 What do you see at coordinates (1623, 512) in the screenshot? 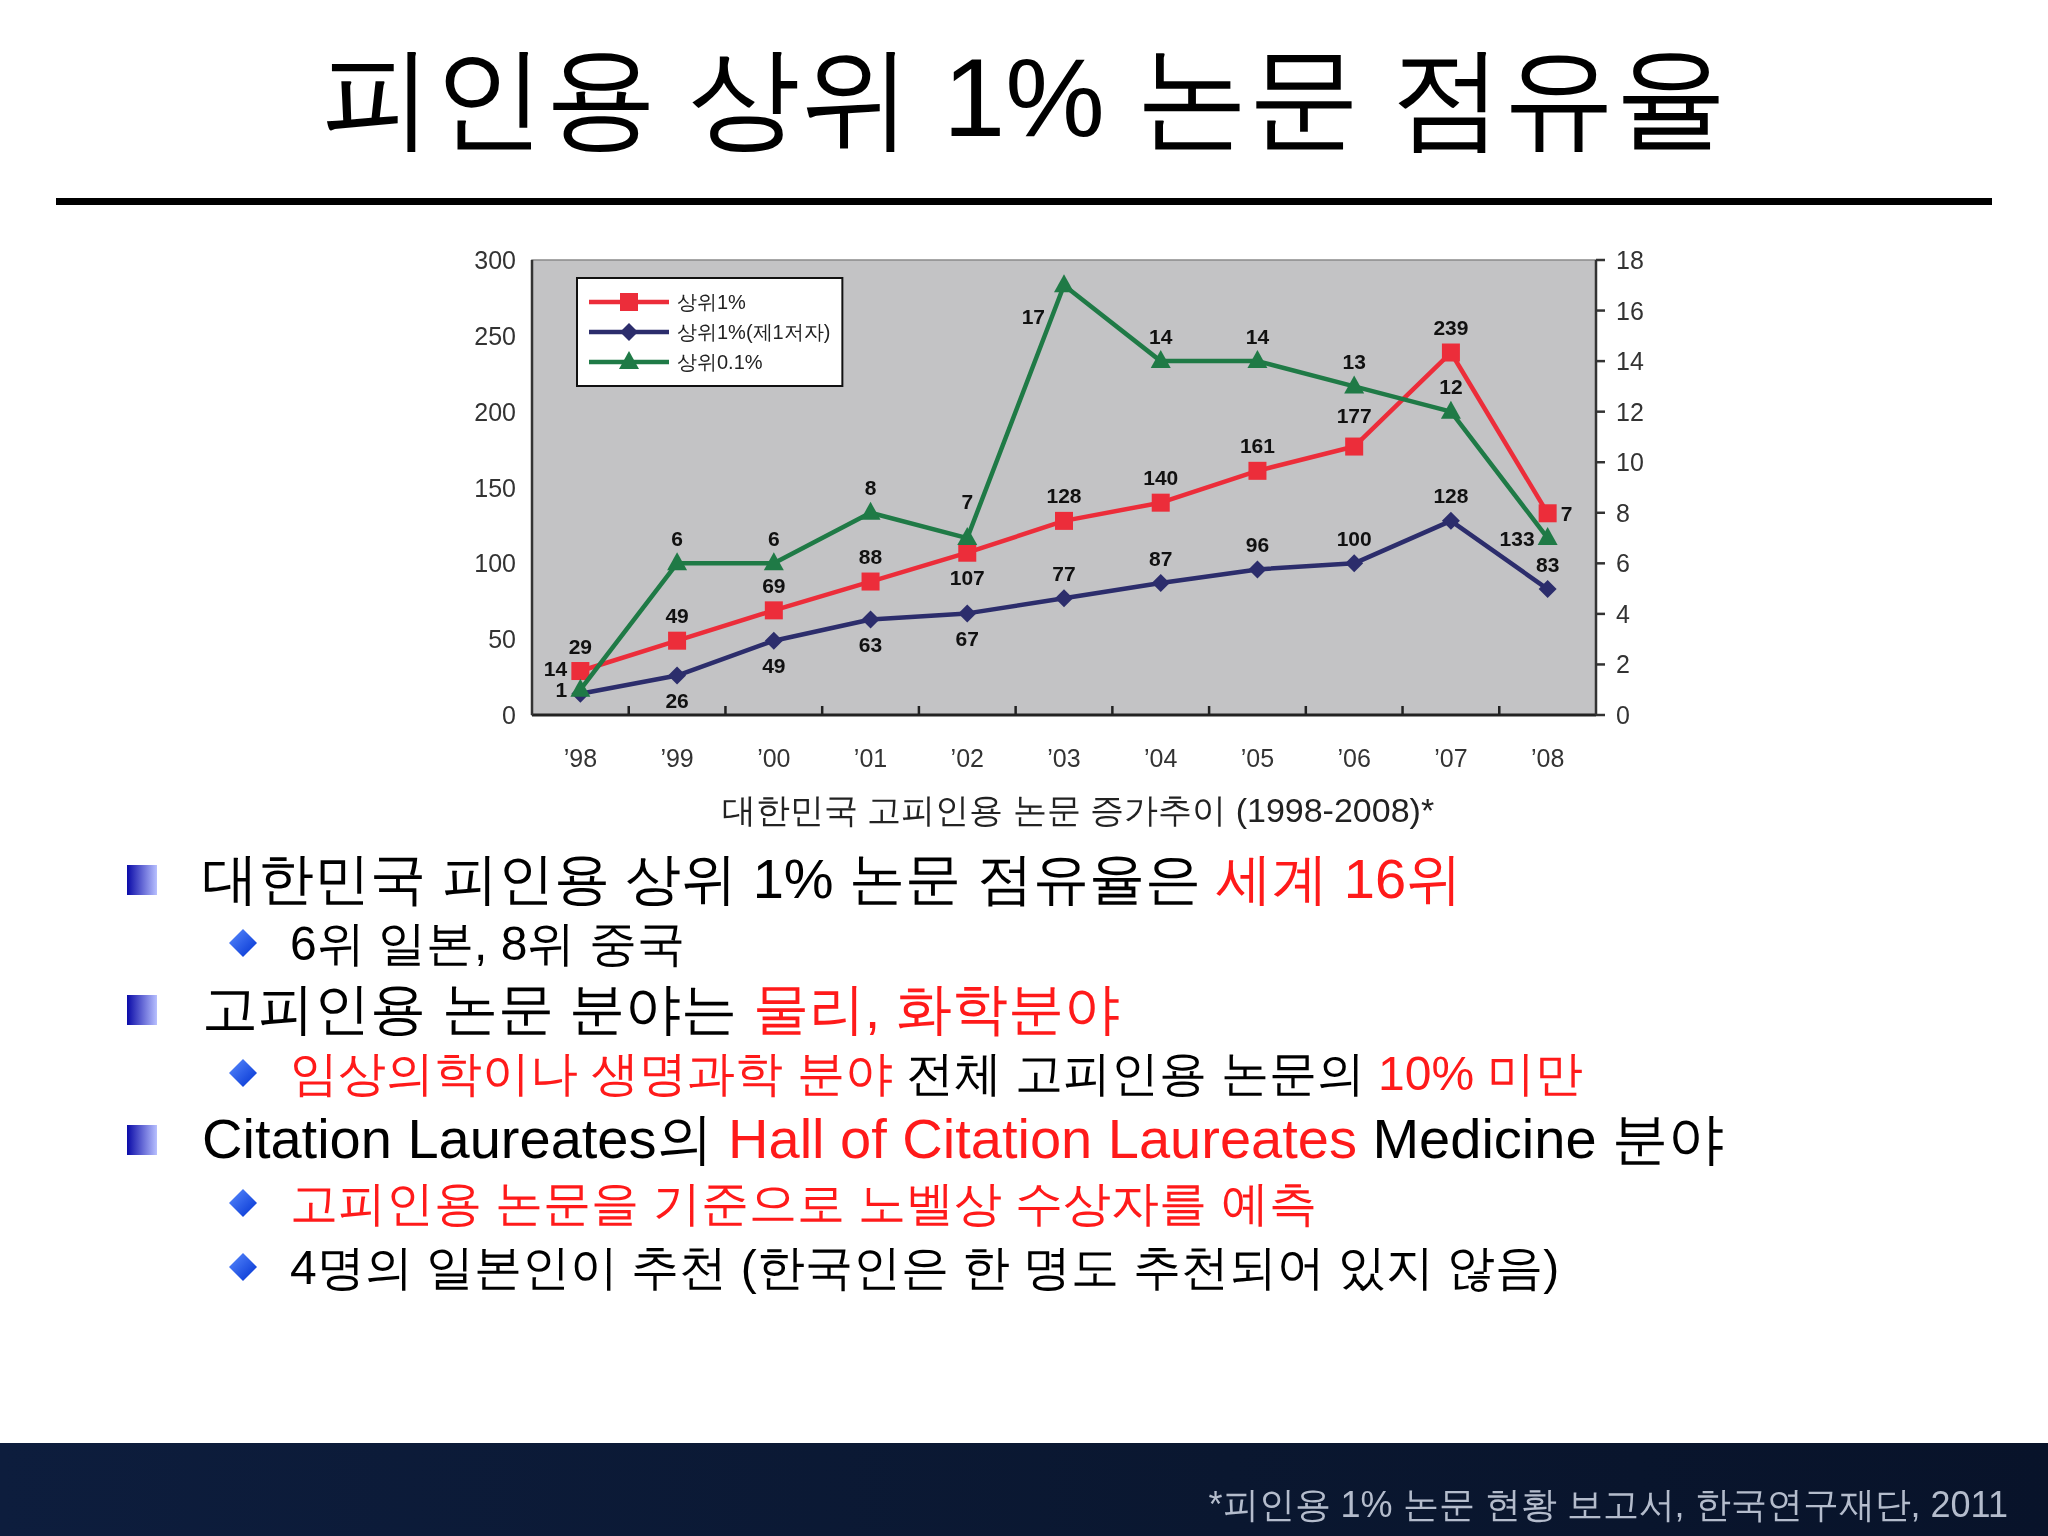
I see `y2-tick-label: 8` at bounding box center [1623, 512].